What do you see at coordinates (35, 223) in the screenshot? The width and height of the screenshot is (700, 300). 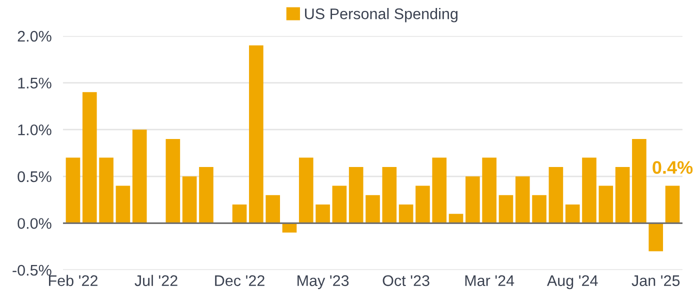 I see `y-tick-label: 0.0%` at bounding box center [35, 223].